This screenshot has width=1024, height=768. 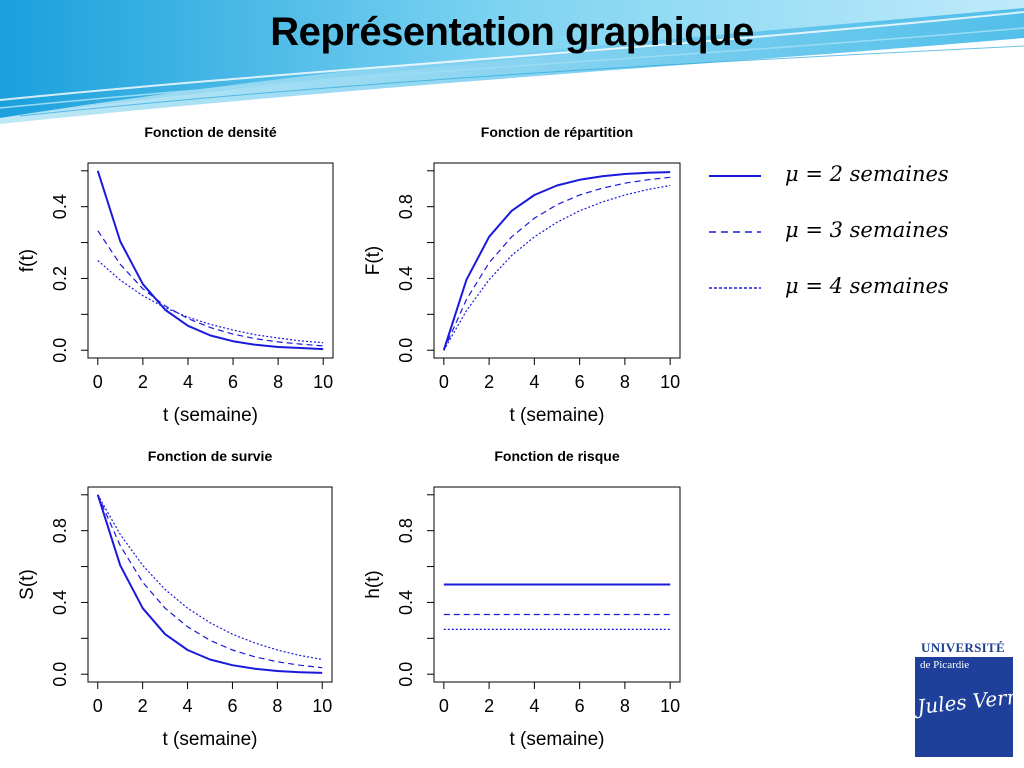 I want to click on chart-title: Fonction de répartition, so click(x=557, y=132).